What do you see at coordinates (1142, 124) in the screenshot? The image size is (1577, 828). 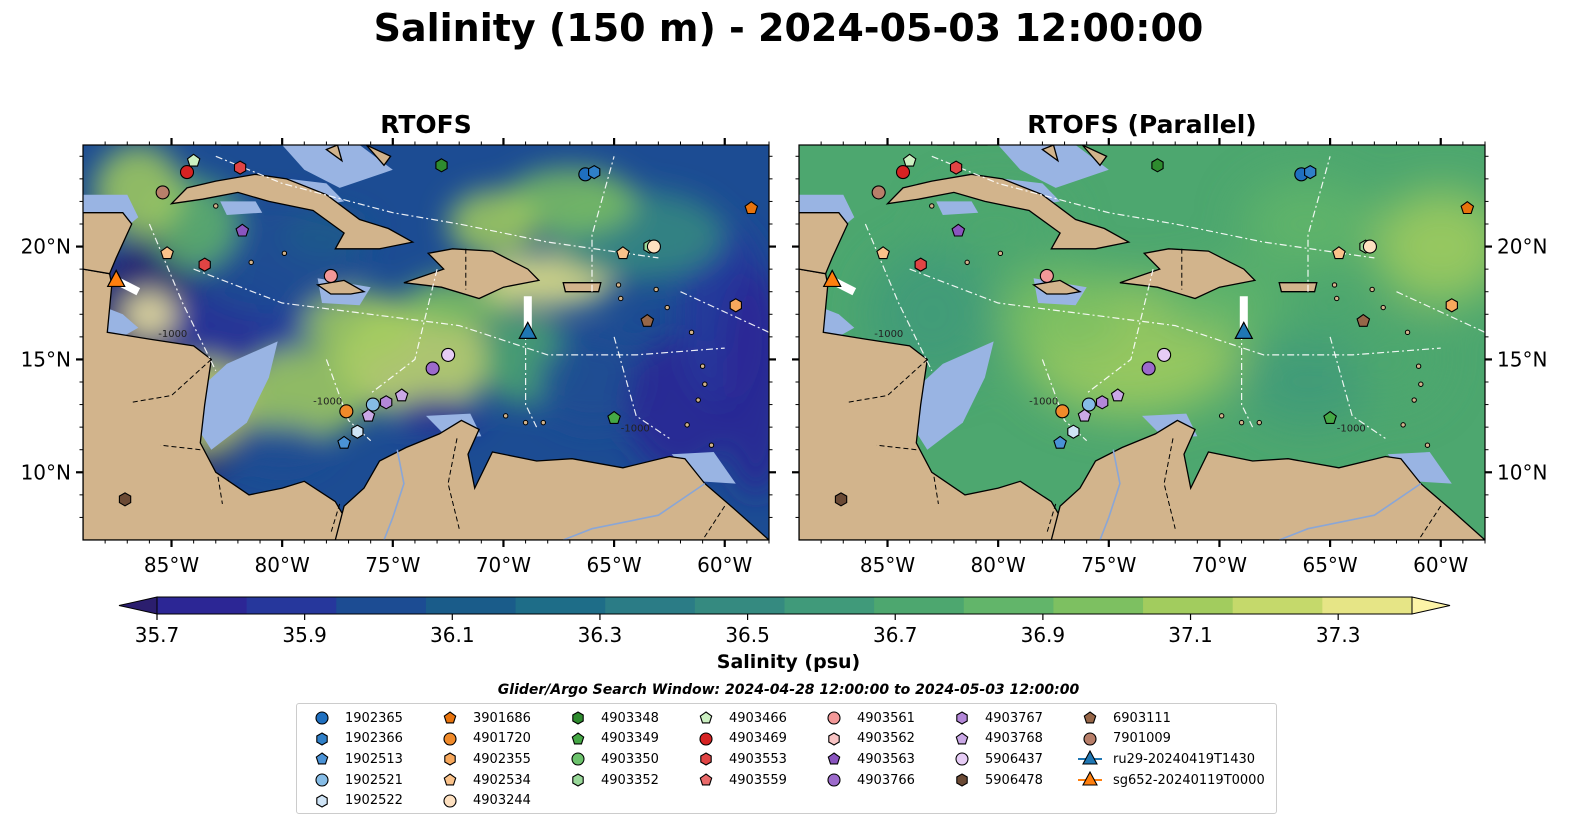 I see `panel-title-rtofs-parallel: RTOFS (Parallel)` at bounding box center [1142, 124].